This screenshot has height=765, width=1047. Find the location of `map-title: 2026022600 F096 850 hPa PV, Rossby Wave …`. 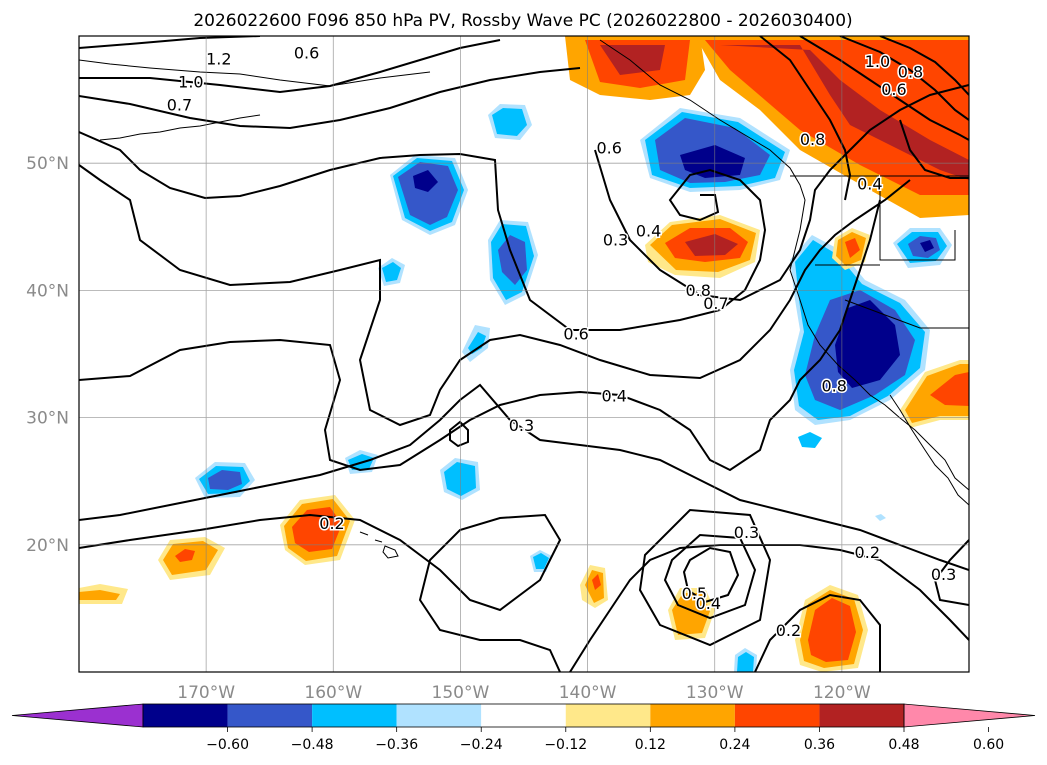

map-title: 2026022600 F096 850 hPa PV, Rossby Wave … is located at coordinates (522, 21).